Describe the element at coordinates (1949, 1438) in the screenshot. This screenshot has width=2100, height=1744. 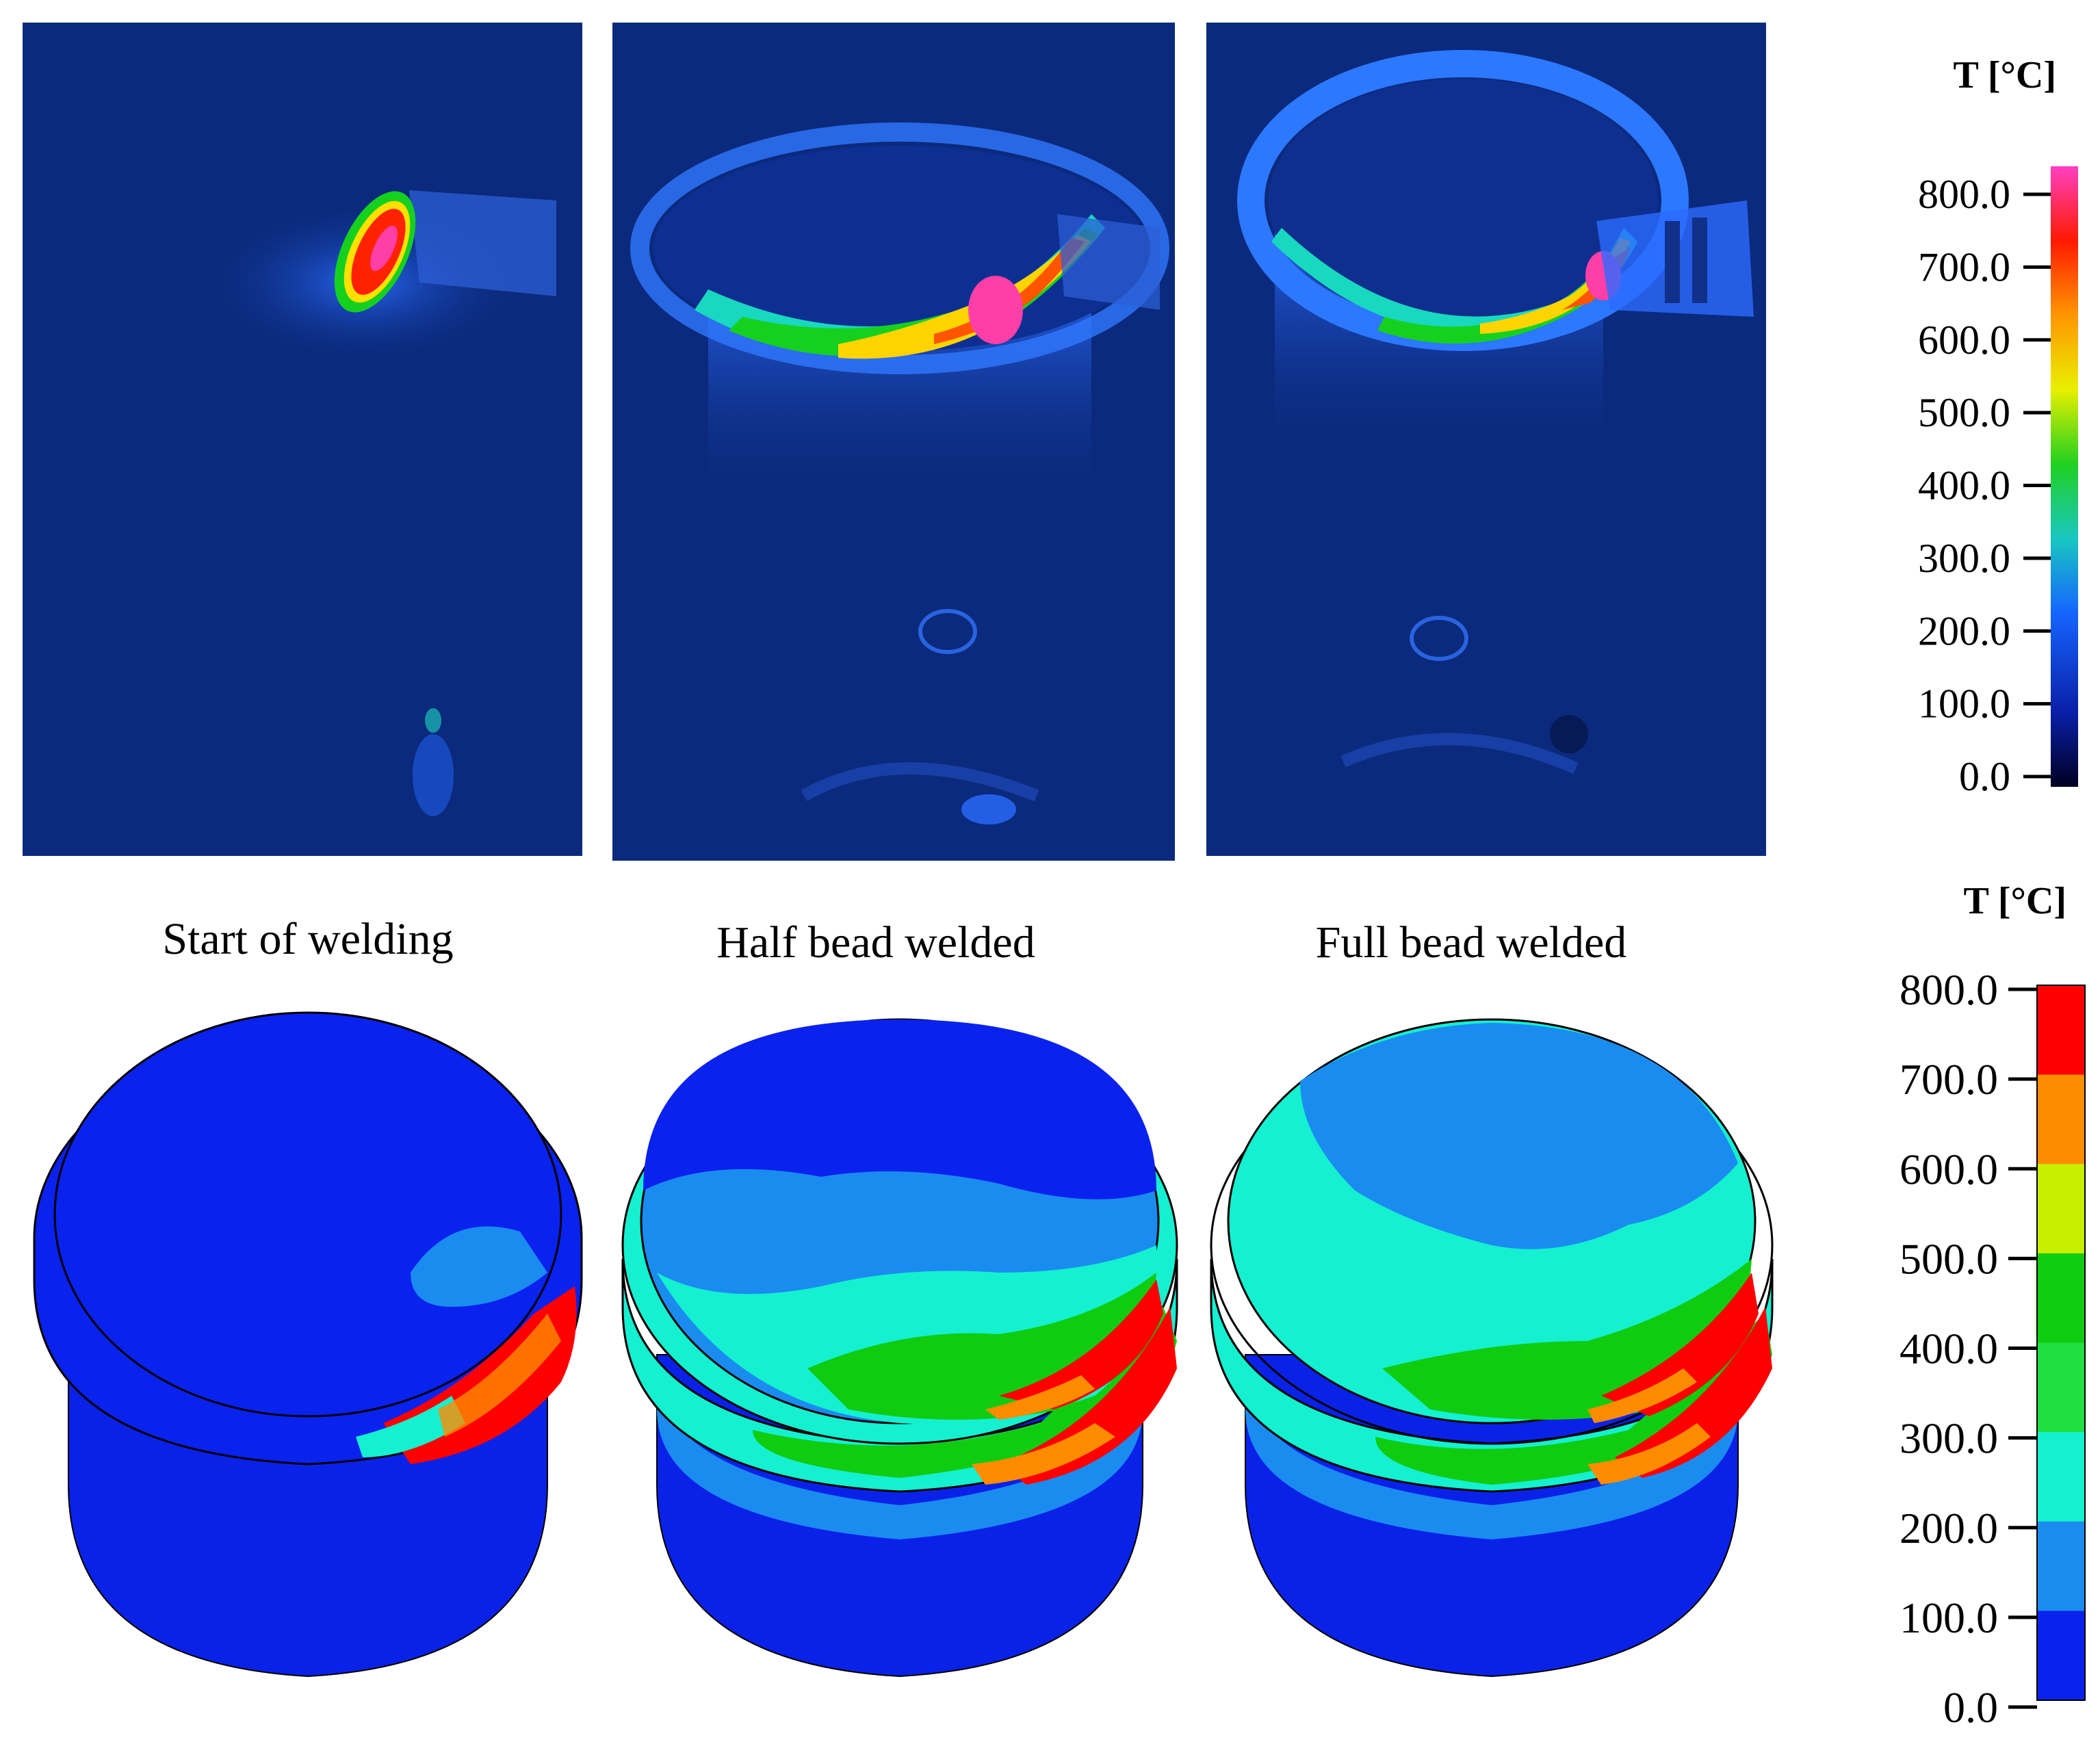
I see `colorbar-fem-tick-label: 300.0` at that location.